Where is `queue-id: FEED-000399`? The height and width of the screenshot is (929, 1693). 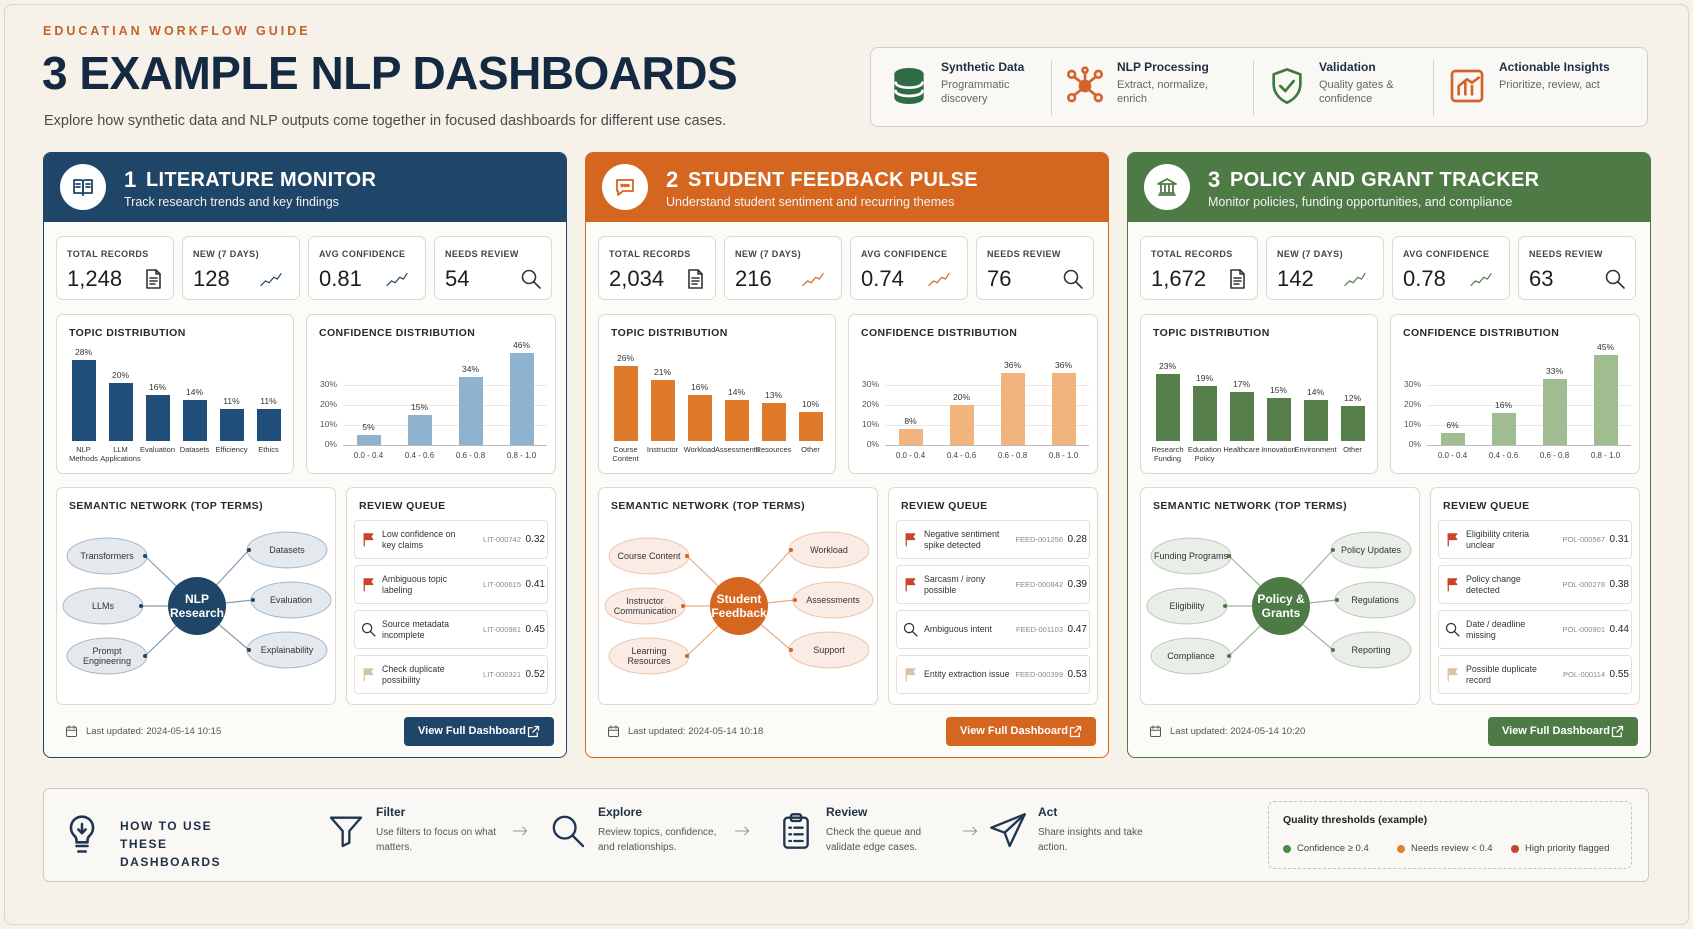 queue-id: FEED-000399 is located at coordinates (1039, 674).